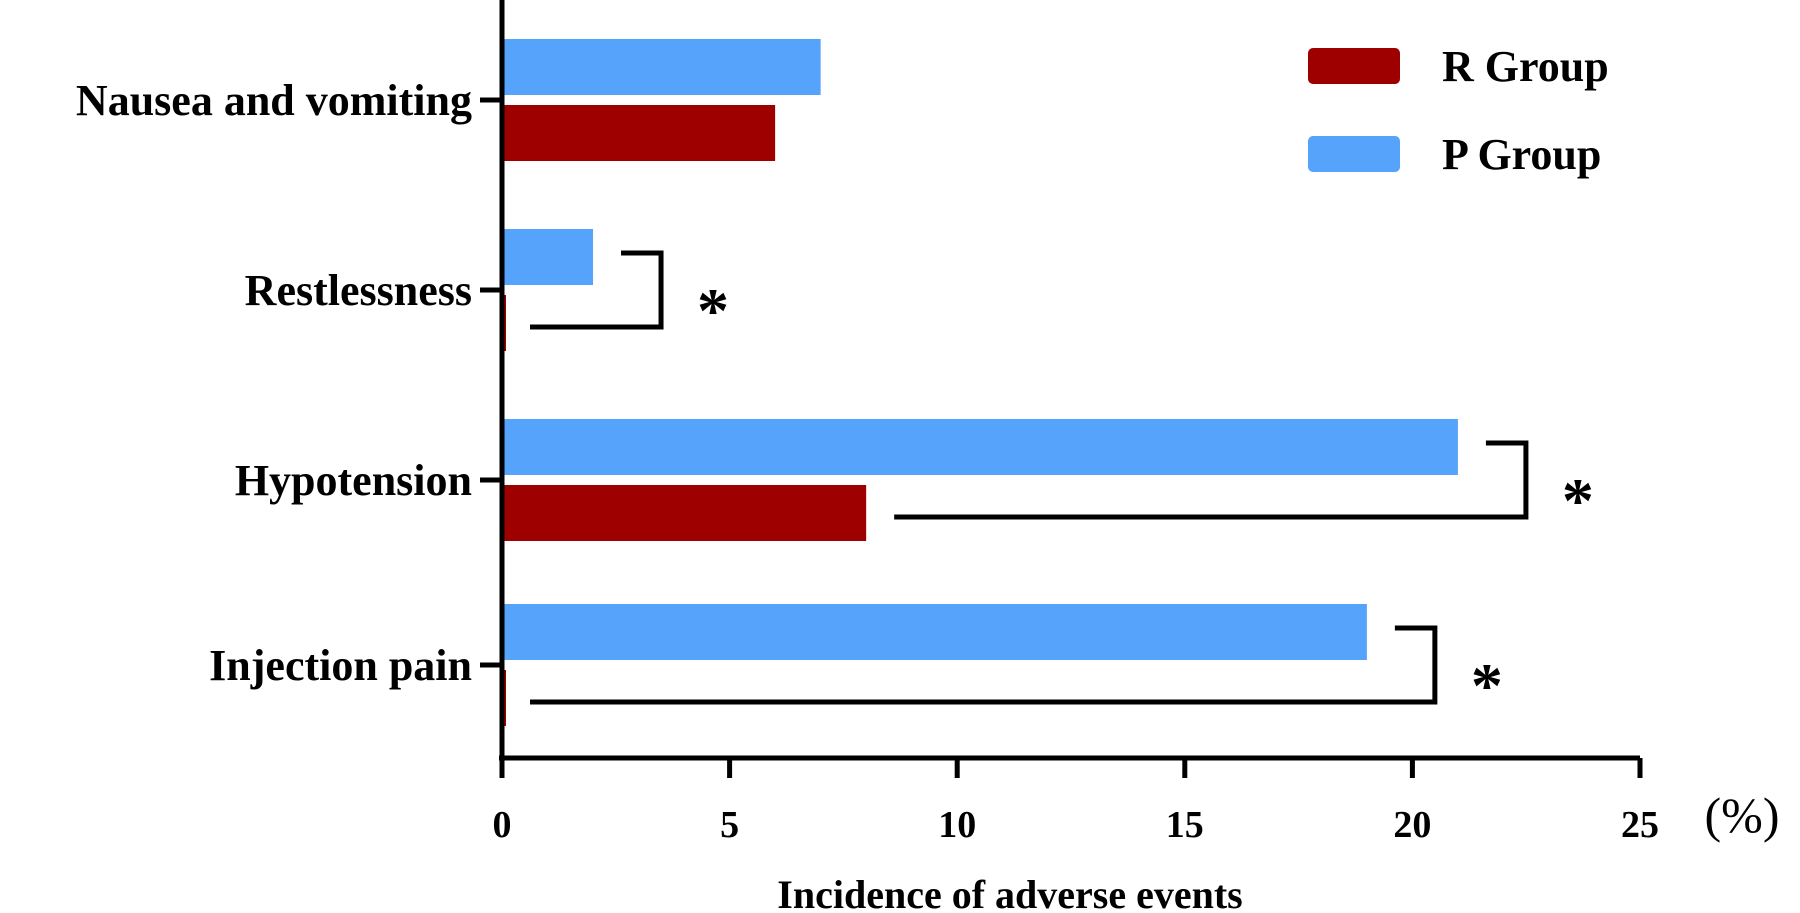 The width and height of the screenshot is (1800, 913). What do you see at coordinates (502, 825) in the screenshot?
I see `x-tick-label-0: 0` at bounding box center [502, 825].